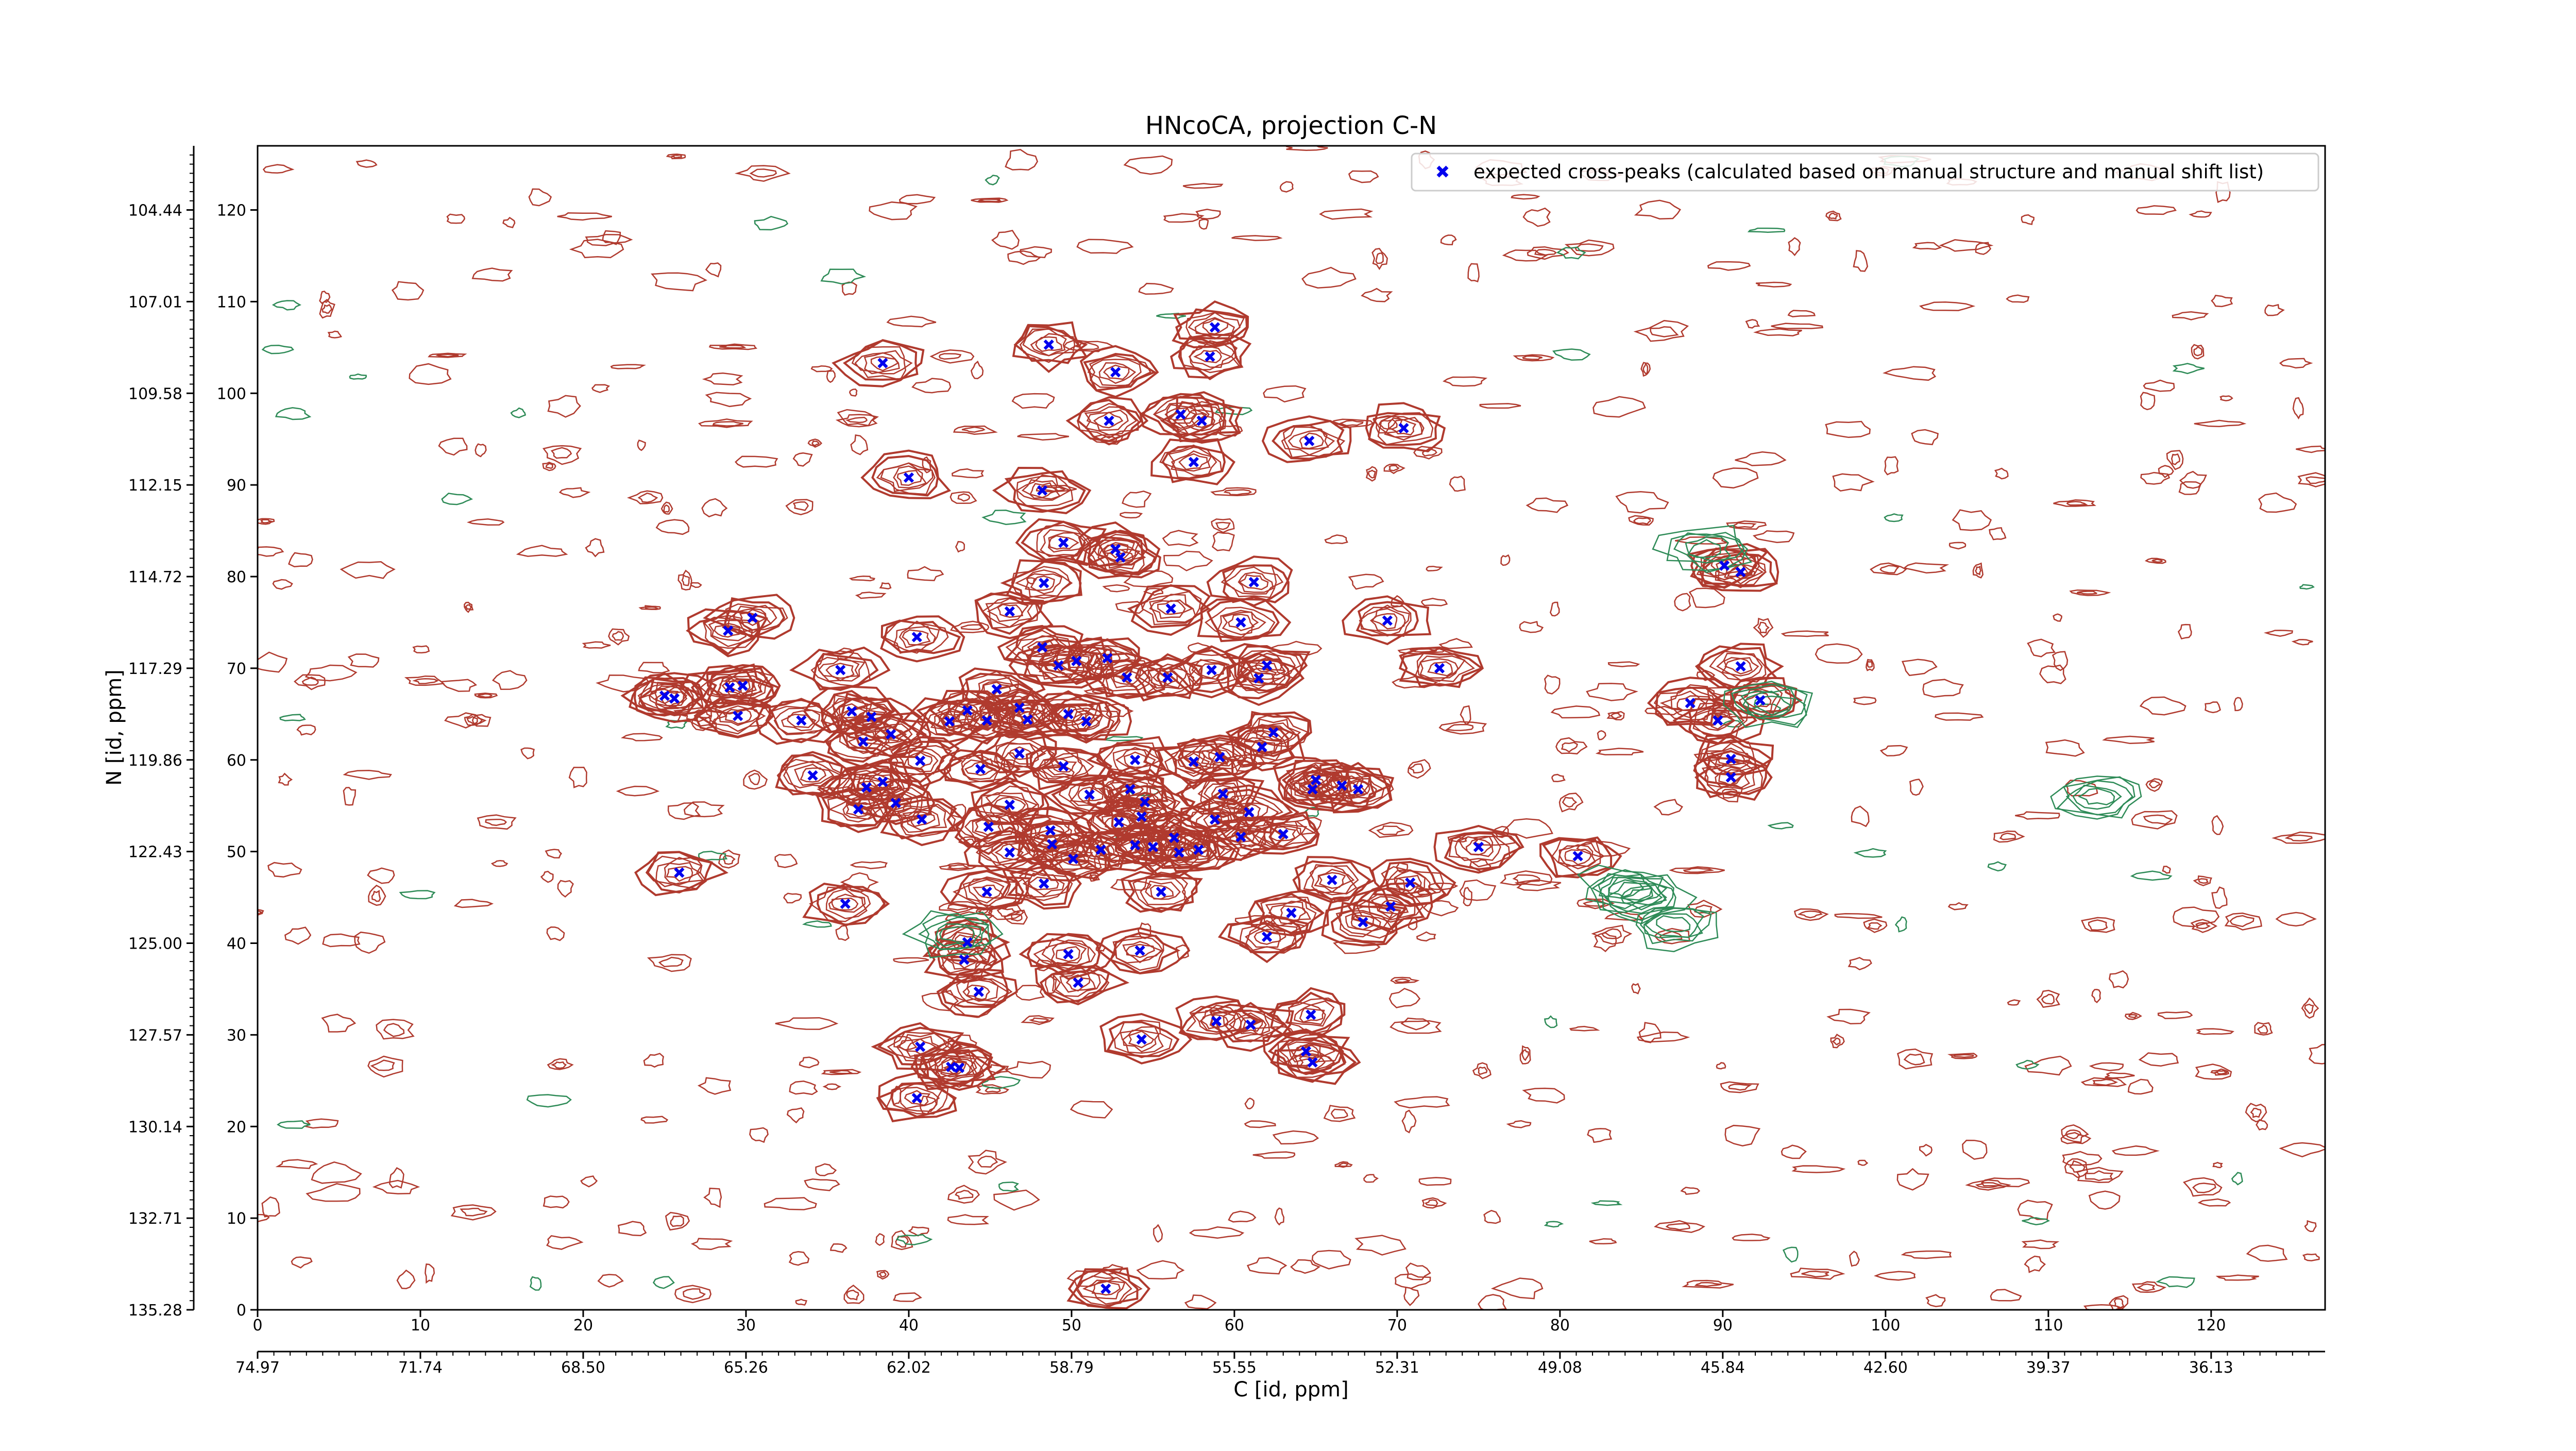 The image size is (2576, 1451). What do you see at coordinates (746, 1368) in the screenshot?
I see `x-ppm-tick-label: 65.26` at bounding box center [746, 1368].